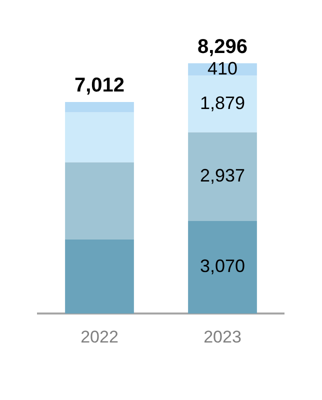 This screenshot has width=322, height=400. What do you see at coordinates (223, 336) in the screenshot?
I see `x-tick-label: 2023` at bounding box center [223, 336].